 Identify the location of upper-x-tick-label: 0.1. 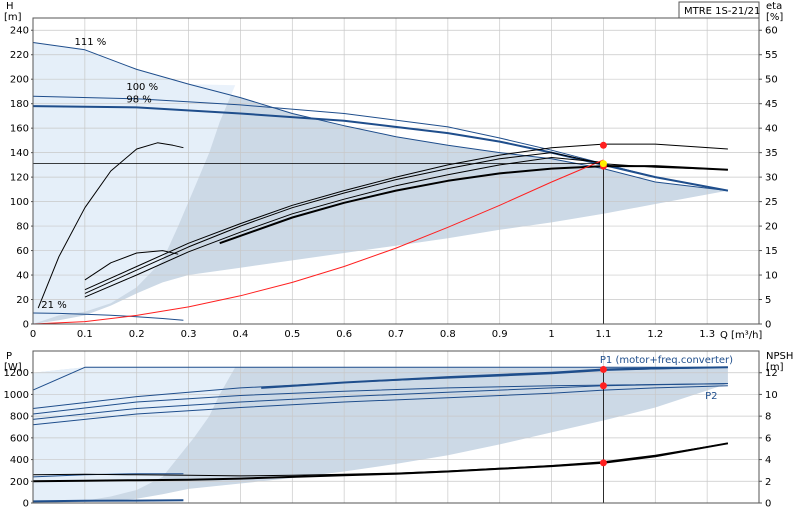
(85, 334).